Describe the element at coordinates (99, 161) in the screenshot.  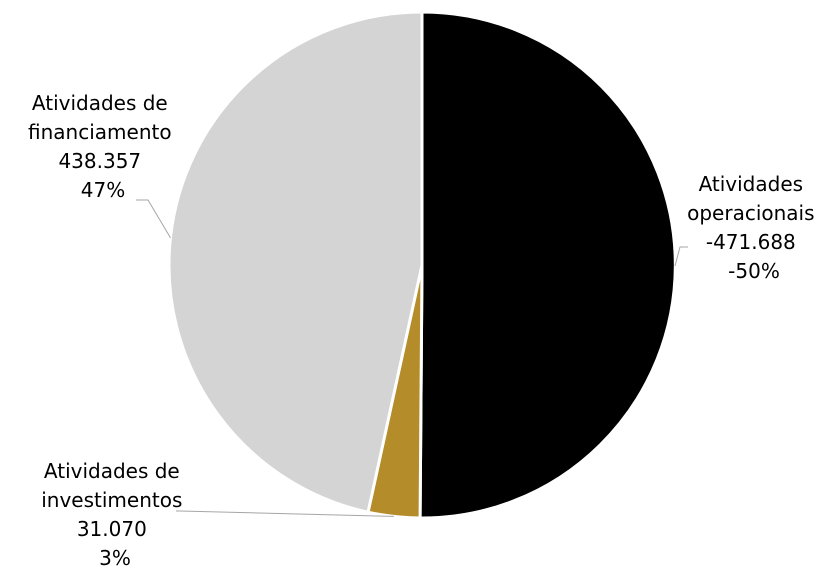
I see `slice-value-label: 438.357` at that location.